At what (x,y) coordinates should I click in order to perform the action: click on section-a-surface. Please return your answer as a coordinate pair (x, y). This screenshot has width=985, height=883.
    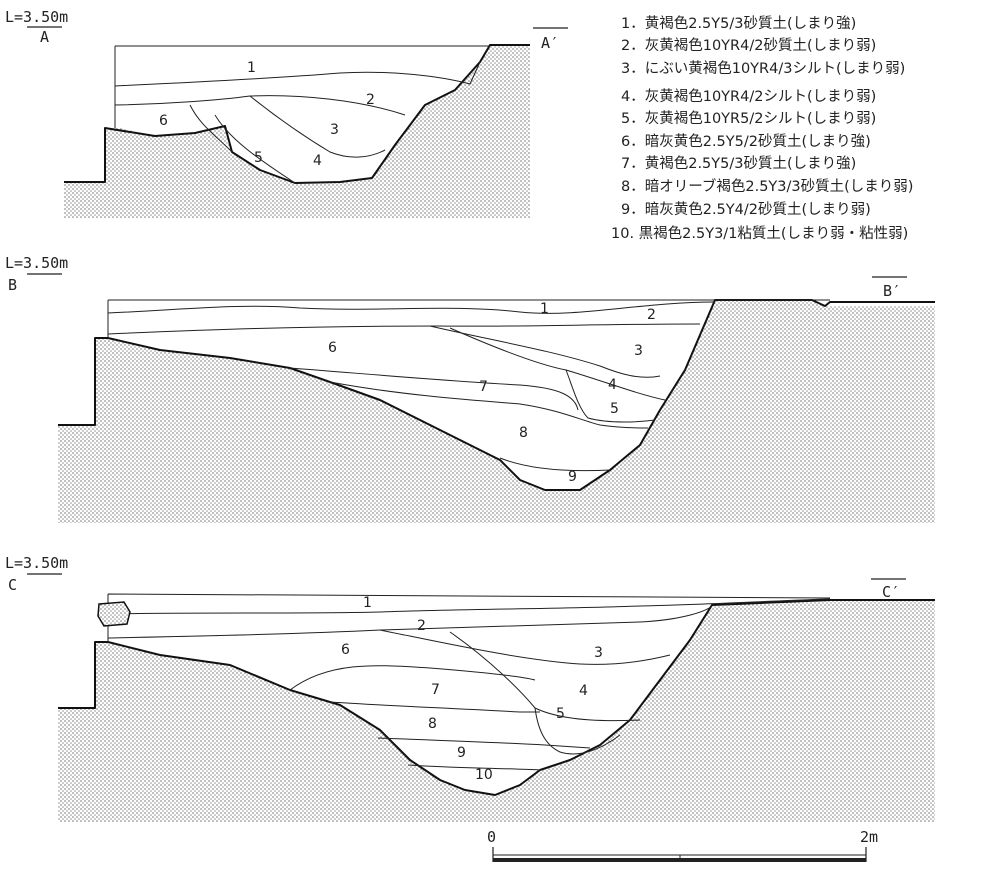
    Looking at the image, I should click on (302, 86).